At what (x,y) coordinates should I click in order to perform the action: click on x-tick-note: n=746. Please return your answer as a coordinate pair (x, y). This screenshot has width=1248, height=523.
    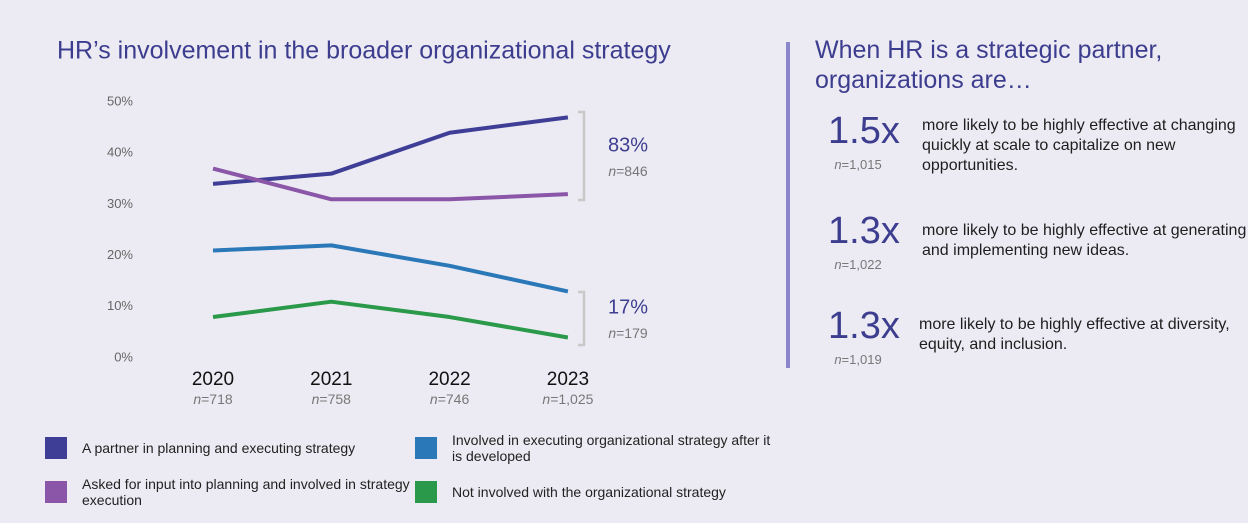
    Looking at the image, I should click on (450, 399).